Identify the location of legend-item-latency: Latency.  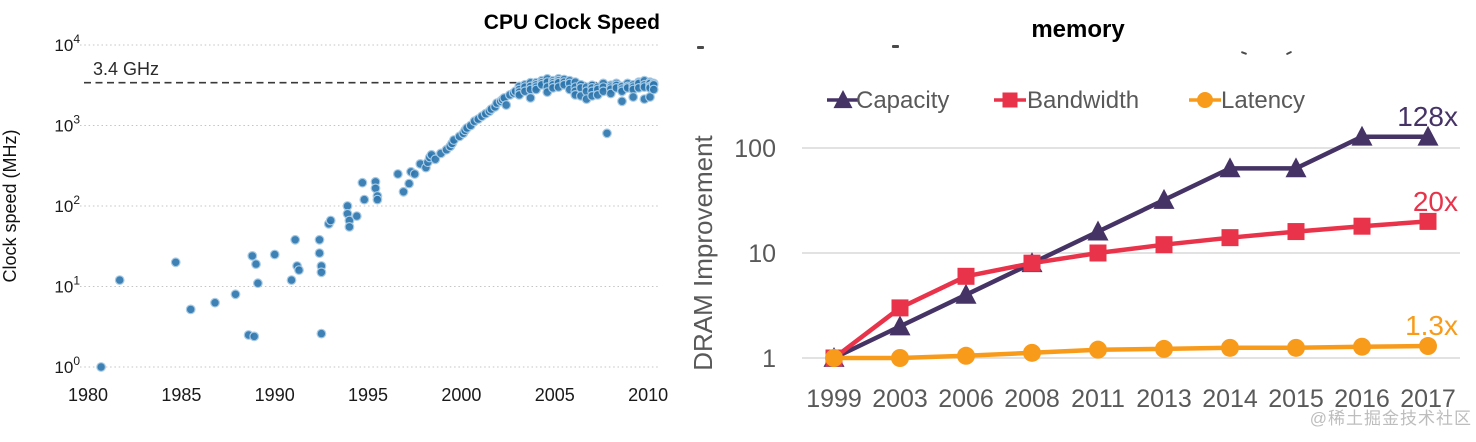
(1247, 100).